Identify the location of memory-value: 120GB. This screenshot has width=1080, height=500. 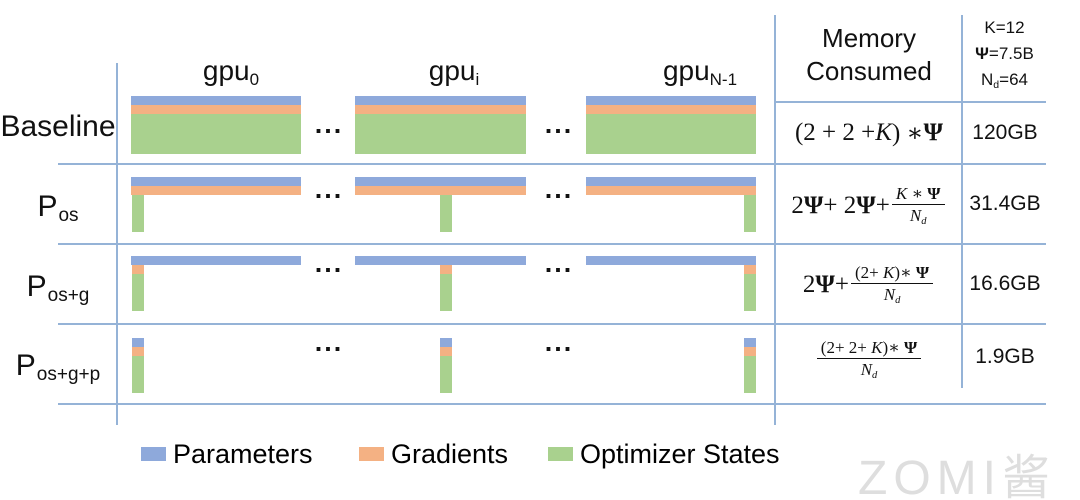
(1005, 132).